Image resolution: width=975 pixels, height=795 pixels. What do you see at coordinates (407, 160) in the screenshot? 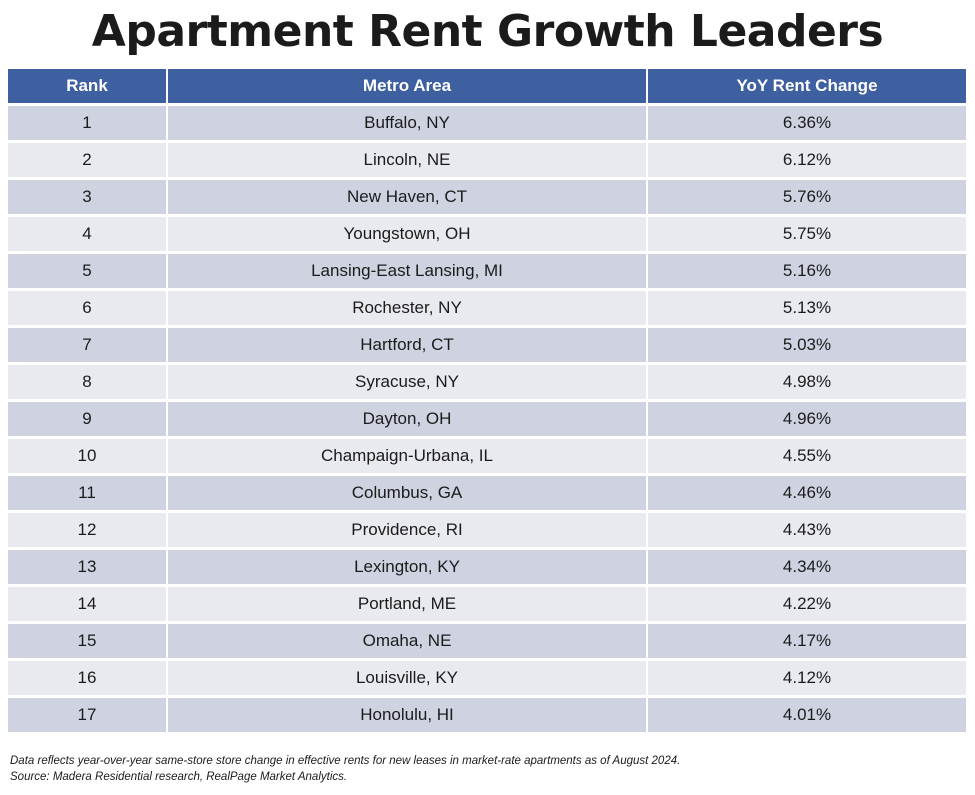
I see `metro-area-cell: Lincoln, NE` at bounding box center [407, 160].